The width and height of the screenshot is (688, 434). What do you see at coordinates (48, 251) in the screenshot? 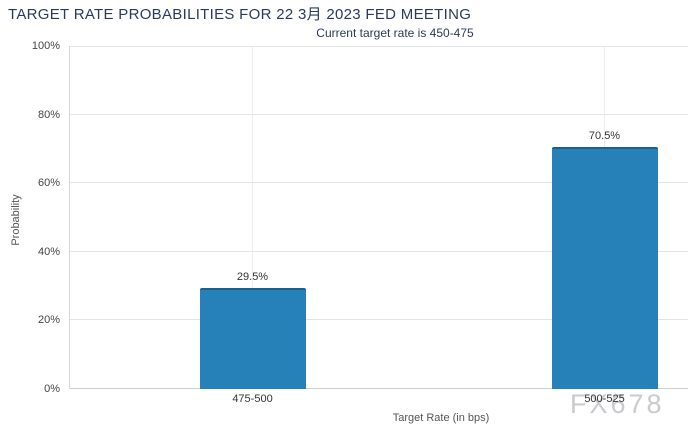
I see `y-tick-label: 40%` at bounding box center [48, 251].